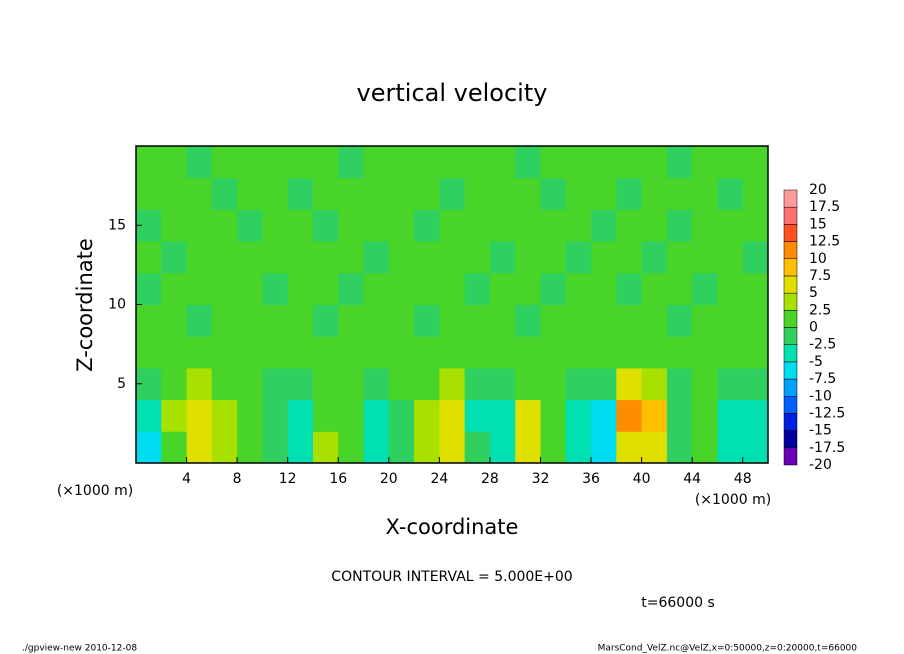  I want to click on x-tick-label: 44, so click(692, 479).